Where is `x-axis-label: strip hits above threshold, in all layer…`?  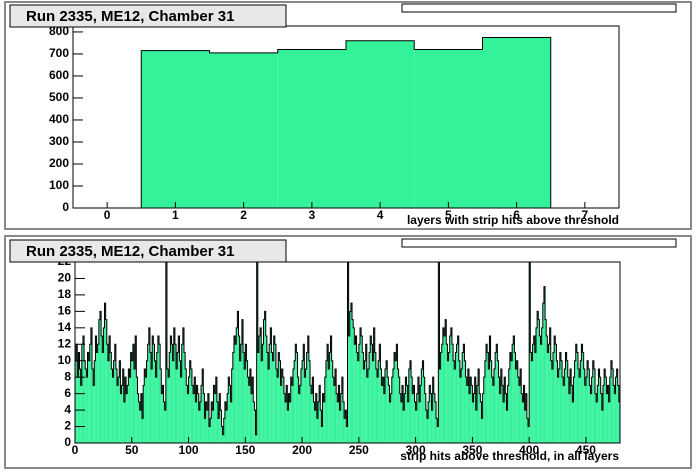
x-axis-label: strip hits above threshold, in all layer… is located at coordinates (509, 456).